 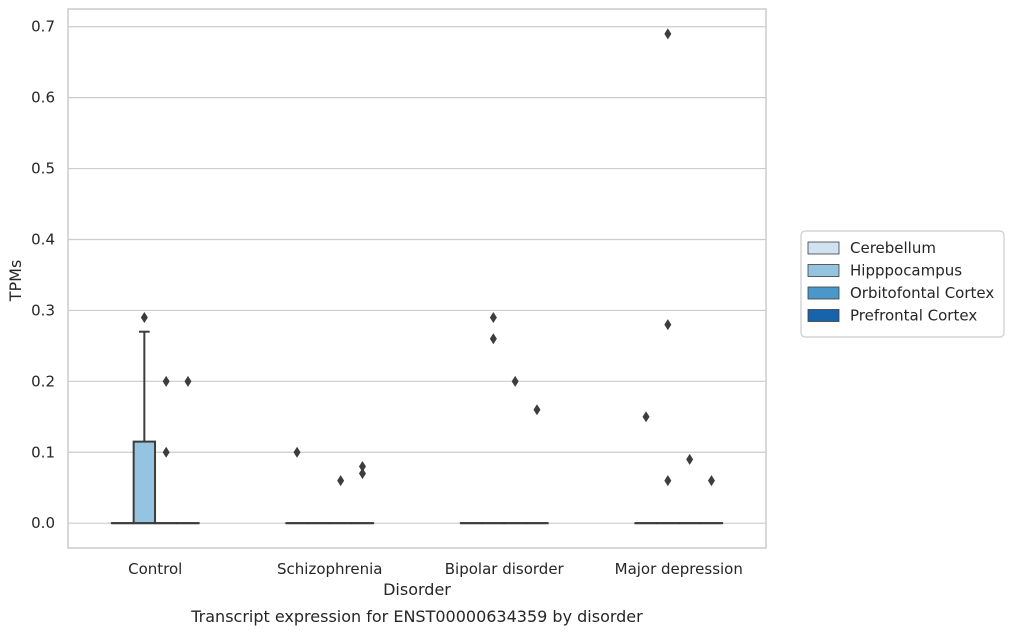 What do you see at coordinates (155, 569) in the screenshot?
I see `x-tick-label: Control` at bounding box center [155, 569].